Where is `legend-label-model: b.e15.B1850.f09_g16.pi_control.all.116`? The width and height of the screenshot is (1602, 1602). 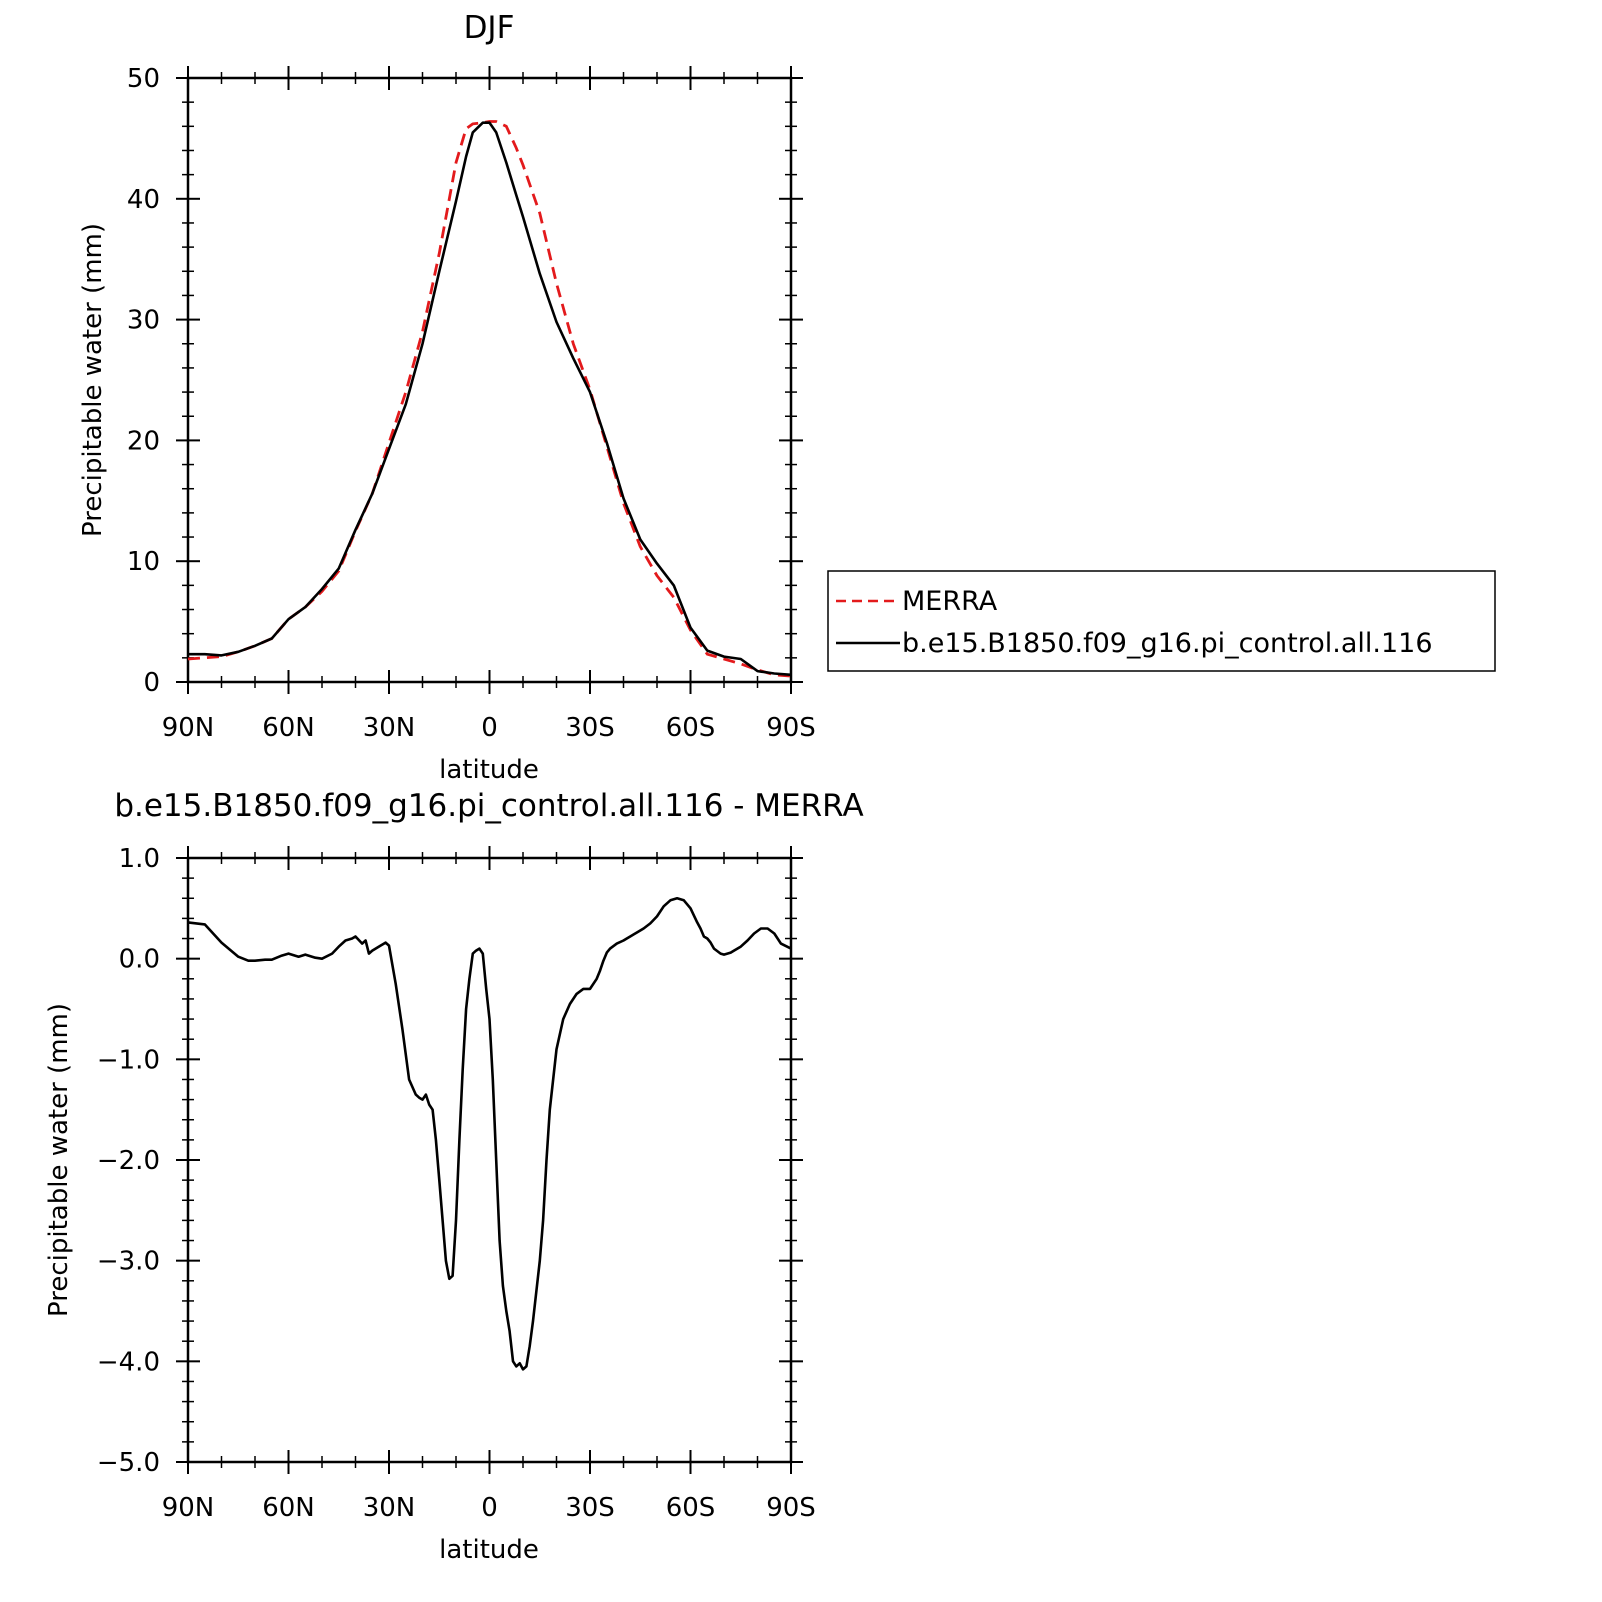 legend-label-model: b.e15.B1850.f09_g16.pi_control.all.116 is located at coordinates (1167, 643).